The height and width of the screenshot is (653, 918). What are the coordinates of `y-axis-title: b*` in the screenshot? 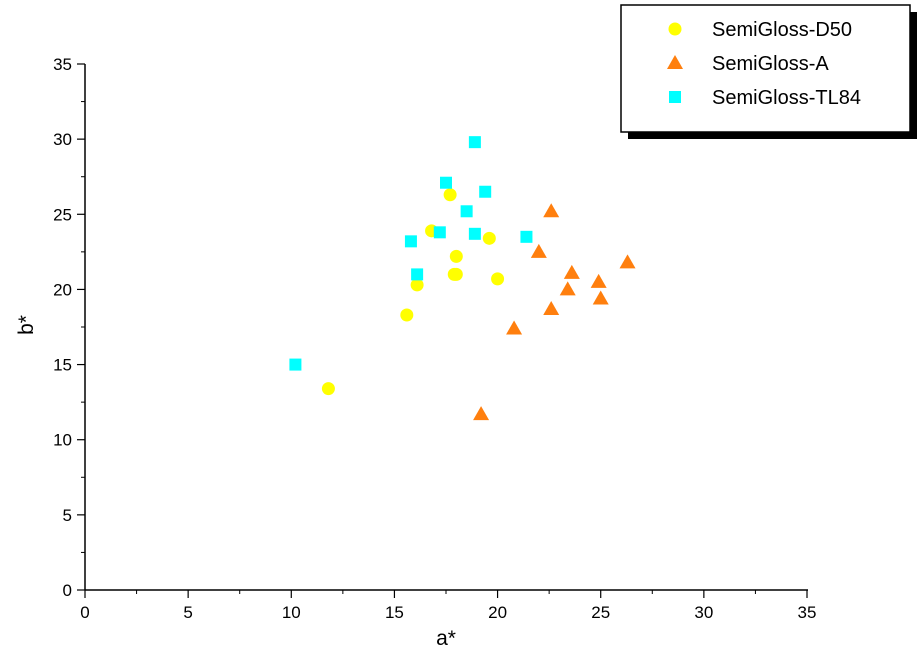 It's located at (26, 325).